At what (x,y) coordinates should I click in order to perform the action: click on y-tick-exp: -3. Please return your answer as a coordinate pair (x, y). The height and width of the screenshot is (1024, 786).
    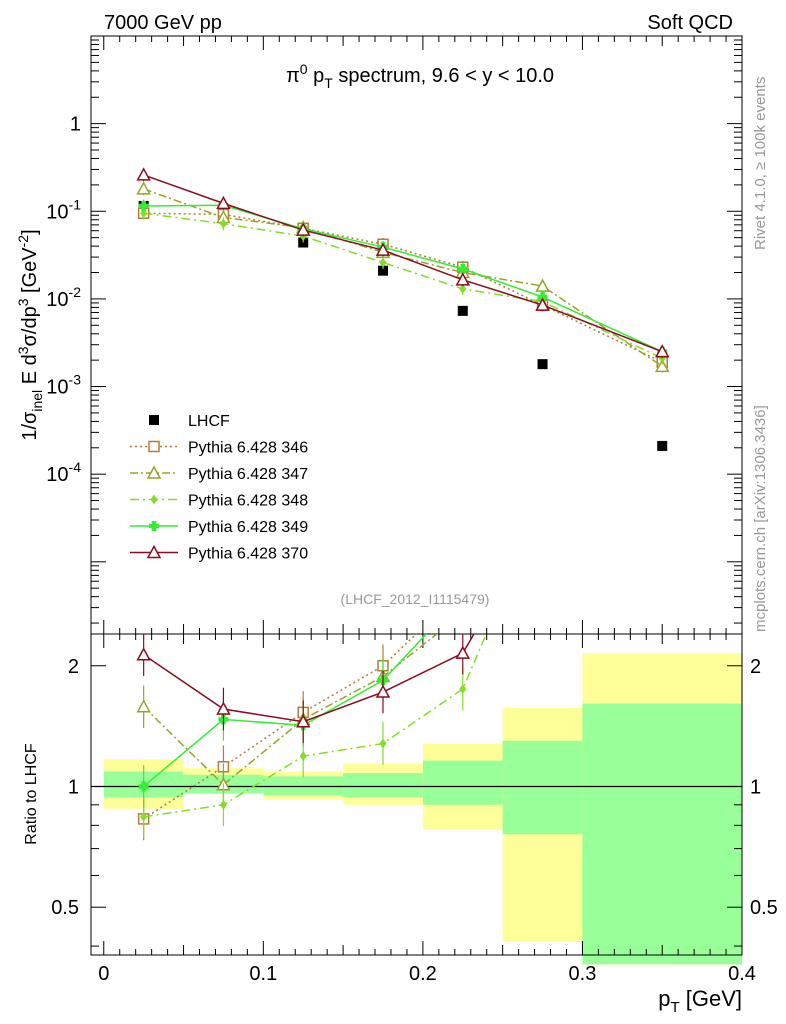
    Looking at the image, I should click on (75, 380).